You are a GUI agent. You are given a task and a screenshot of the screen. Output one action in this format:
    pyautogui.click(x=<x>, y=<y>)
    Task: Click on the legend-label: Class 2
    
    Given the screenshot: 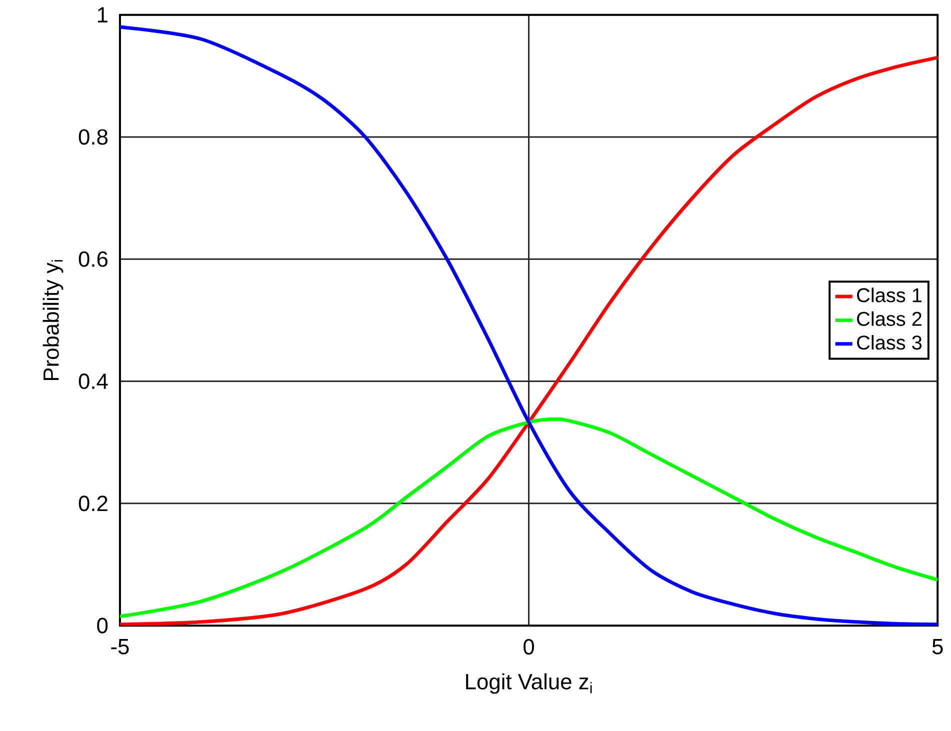 What is the action you would take?
    pyautogui.click(x=889, y=319)
    